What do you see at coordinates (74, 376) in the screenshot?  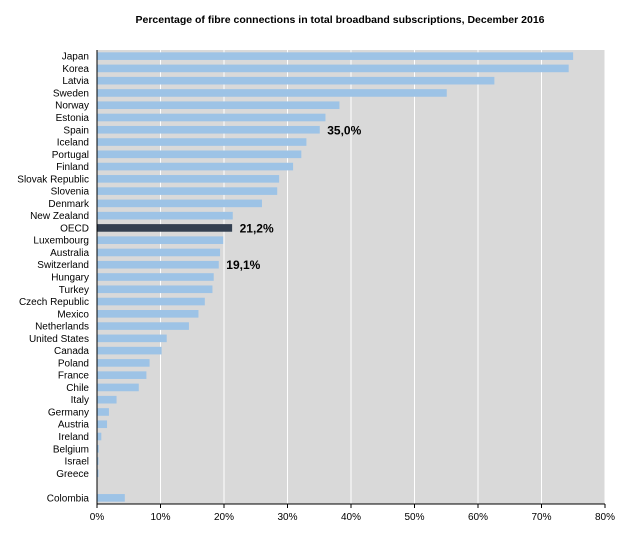 I see `category-label: France` at bounding box center [74, 376].